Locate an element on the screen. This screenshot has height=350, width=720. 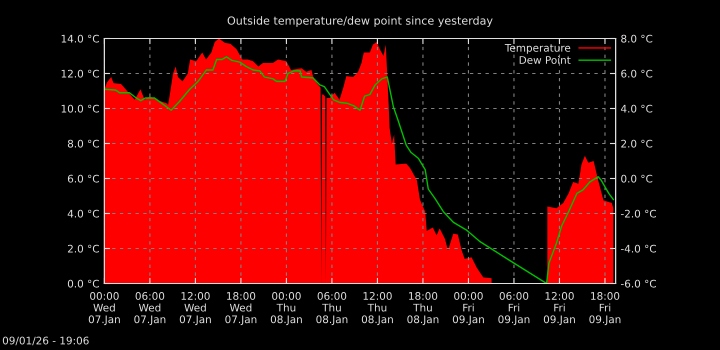
x-tick-label: 00:00 Fri 09.Jan is located at coordinates (468, 309).